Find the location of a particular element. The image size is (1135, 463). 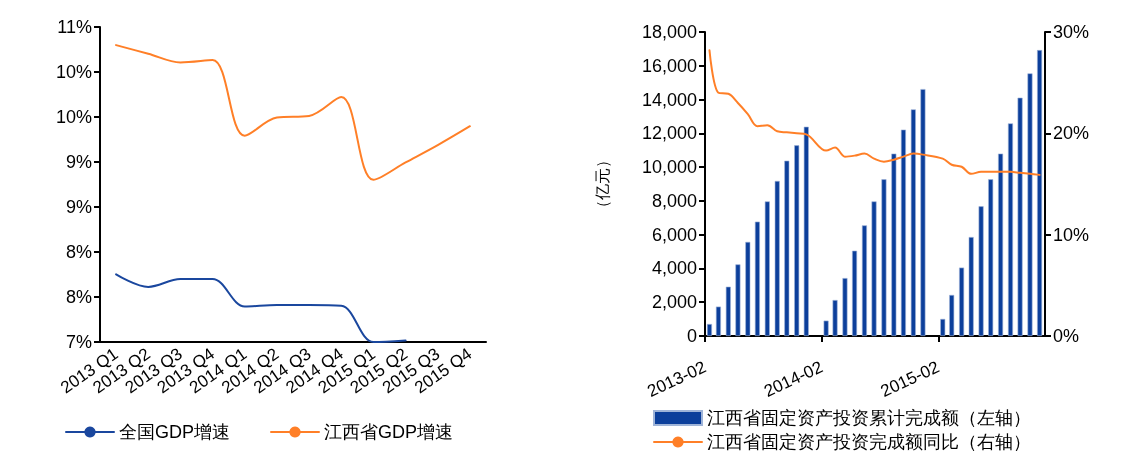

y-tick-label: 0 is located at coordinates (691, 336).